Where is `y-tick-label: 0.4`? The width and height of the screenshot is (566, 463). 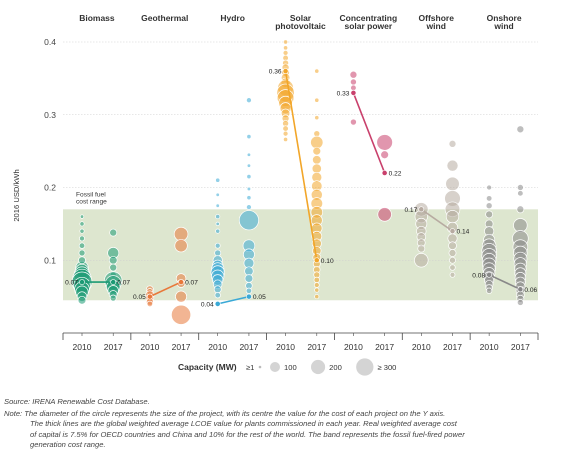
y-tick-label: 0.4 is located at coordinates (50, 42).